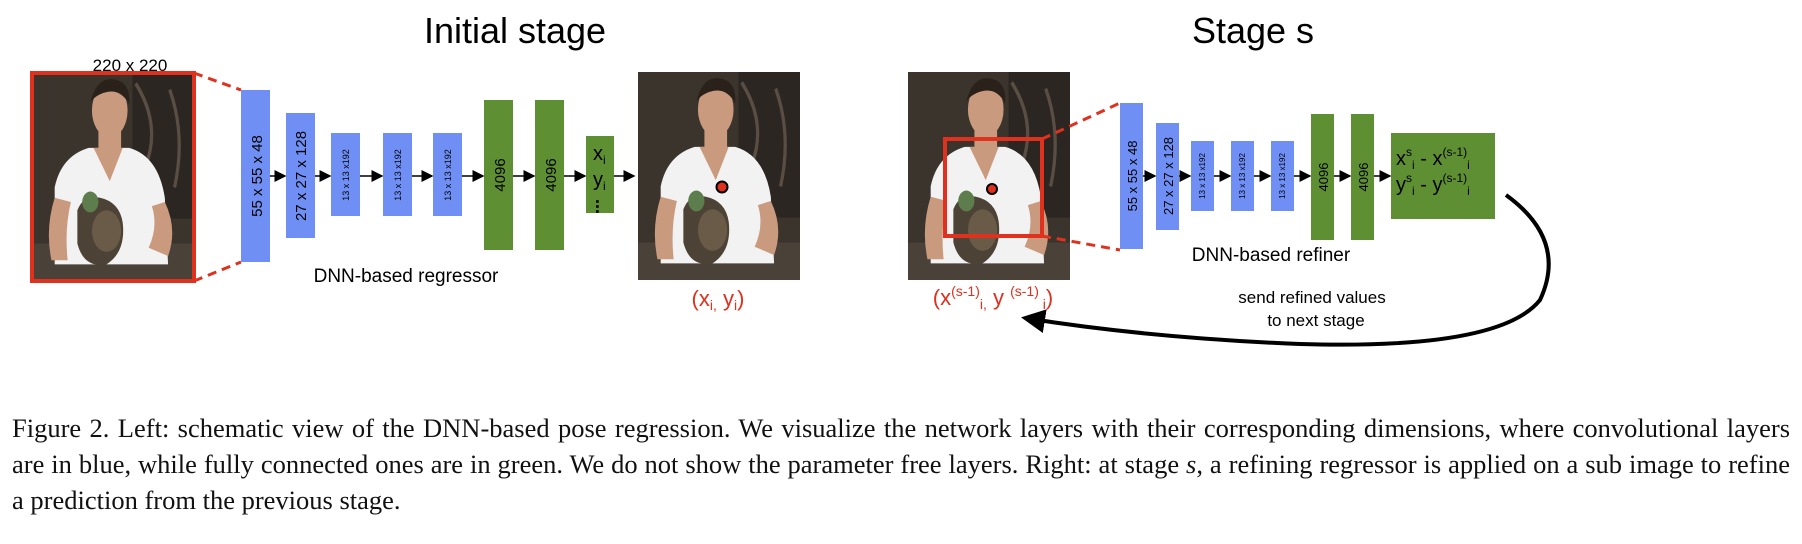 The image size is (1802, 544). What do you see at coordinates (61, 428) in the screenshot?
I see `caption-label: Figure 2.` at bounding box center [61, 428].